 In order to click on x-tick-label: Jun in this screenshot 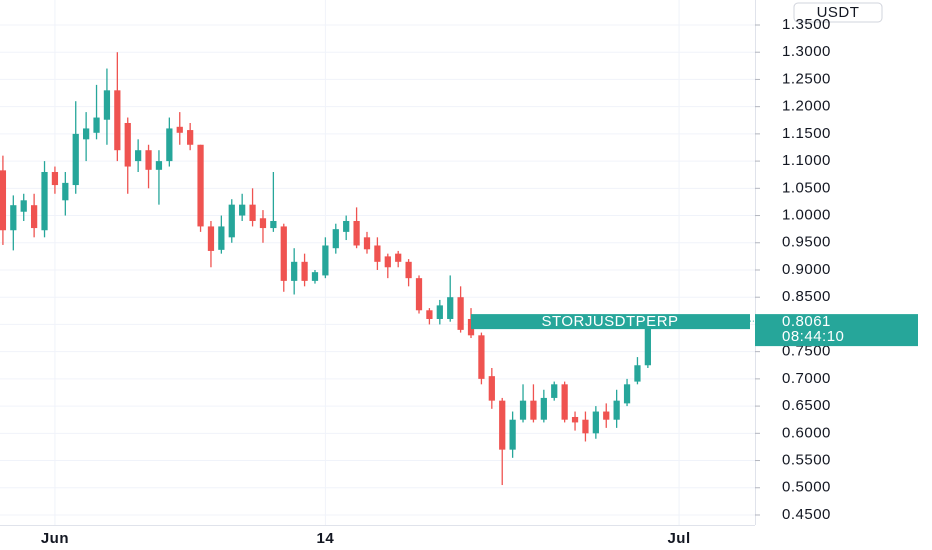, I will do `click(55, 538)`.